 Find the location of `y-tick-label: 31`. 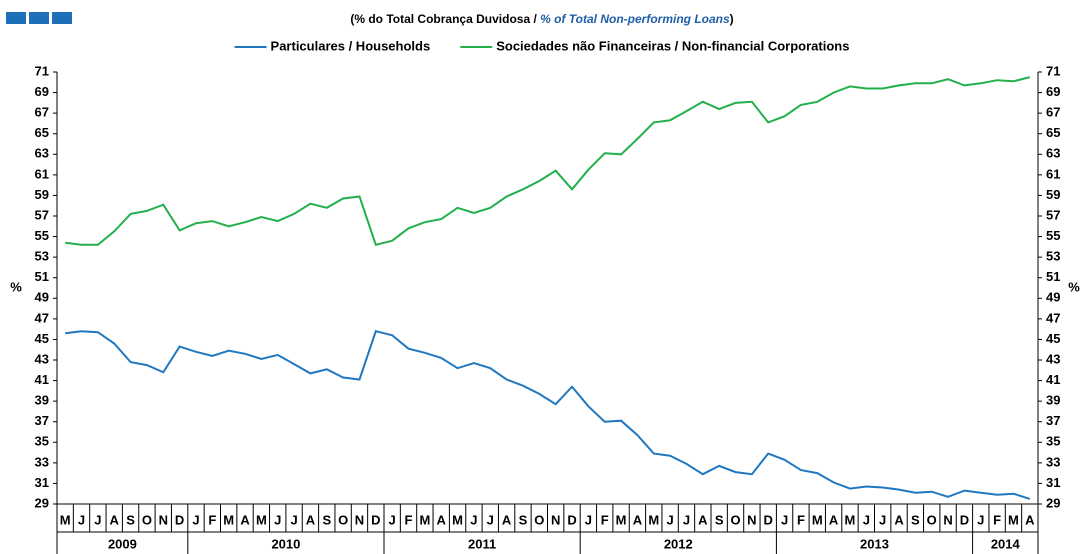

y-tick-label: 31 is located at coordinates (42, 482).